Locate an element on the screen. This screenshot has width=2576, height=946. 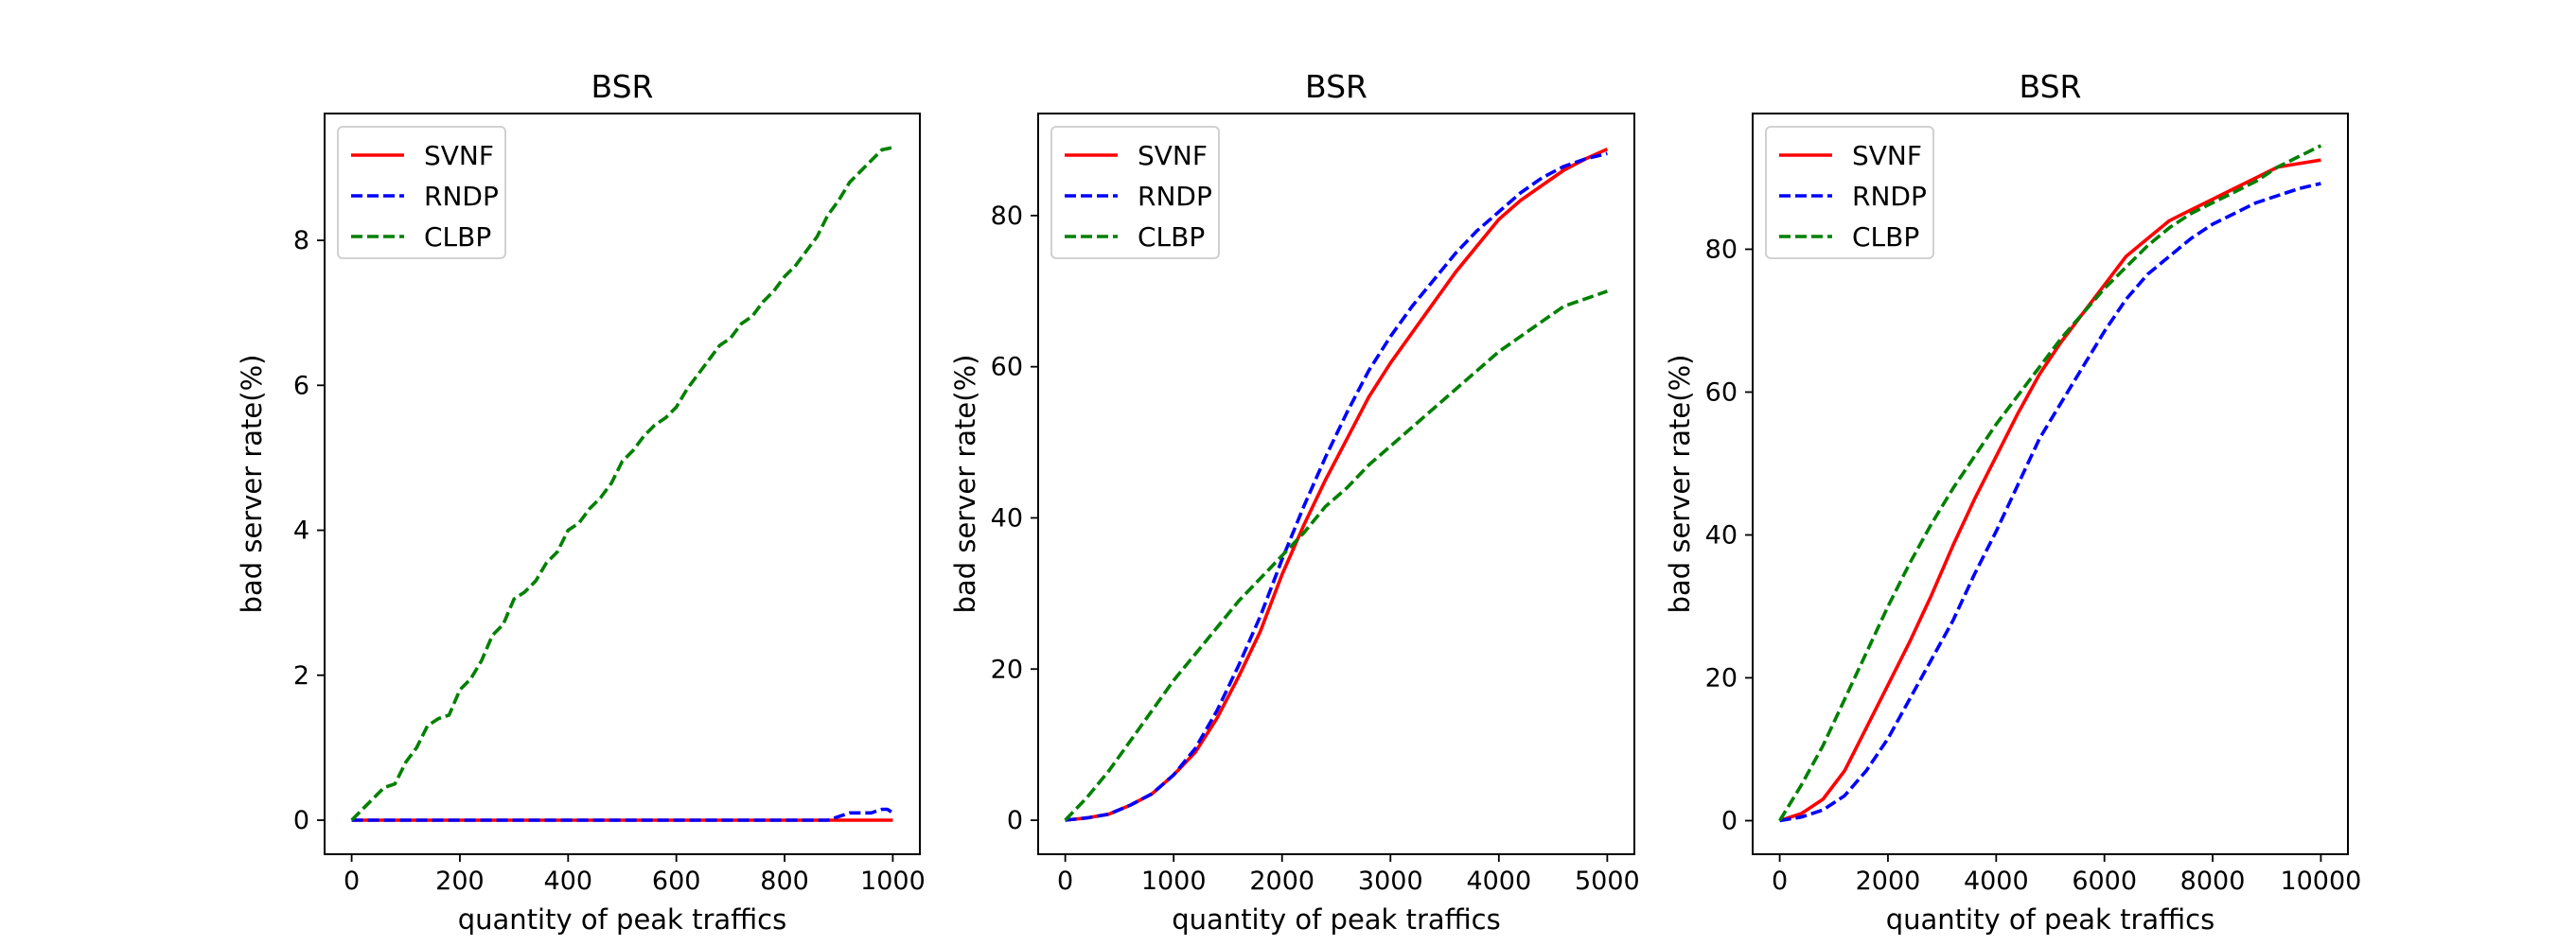
series-line-clbp is located at coordinates (1336, 555).